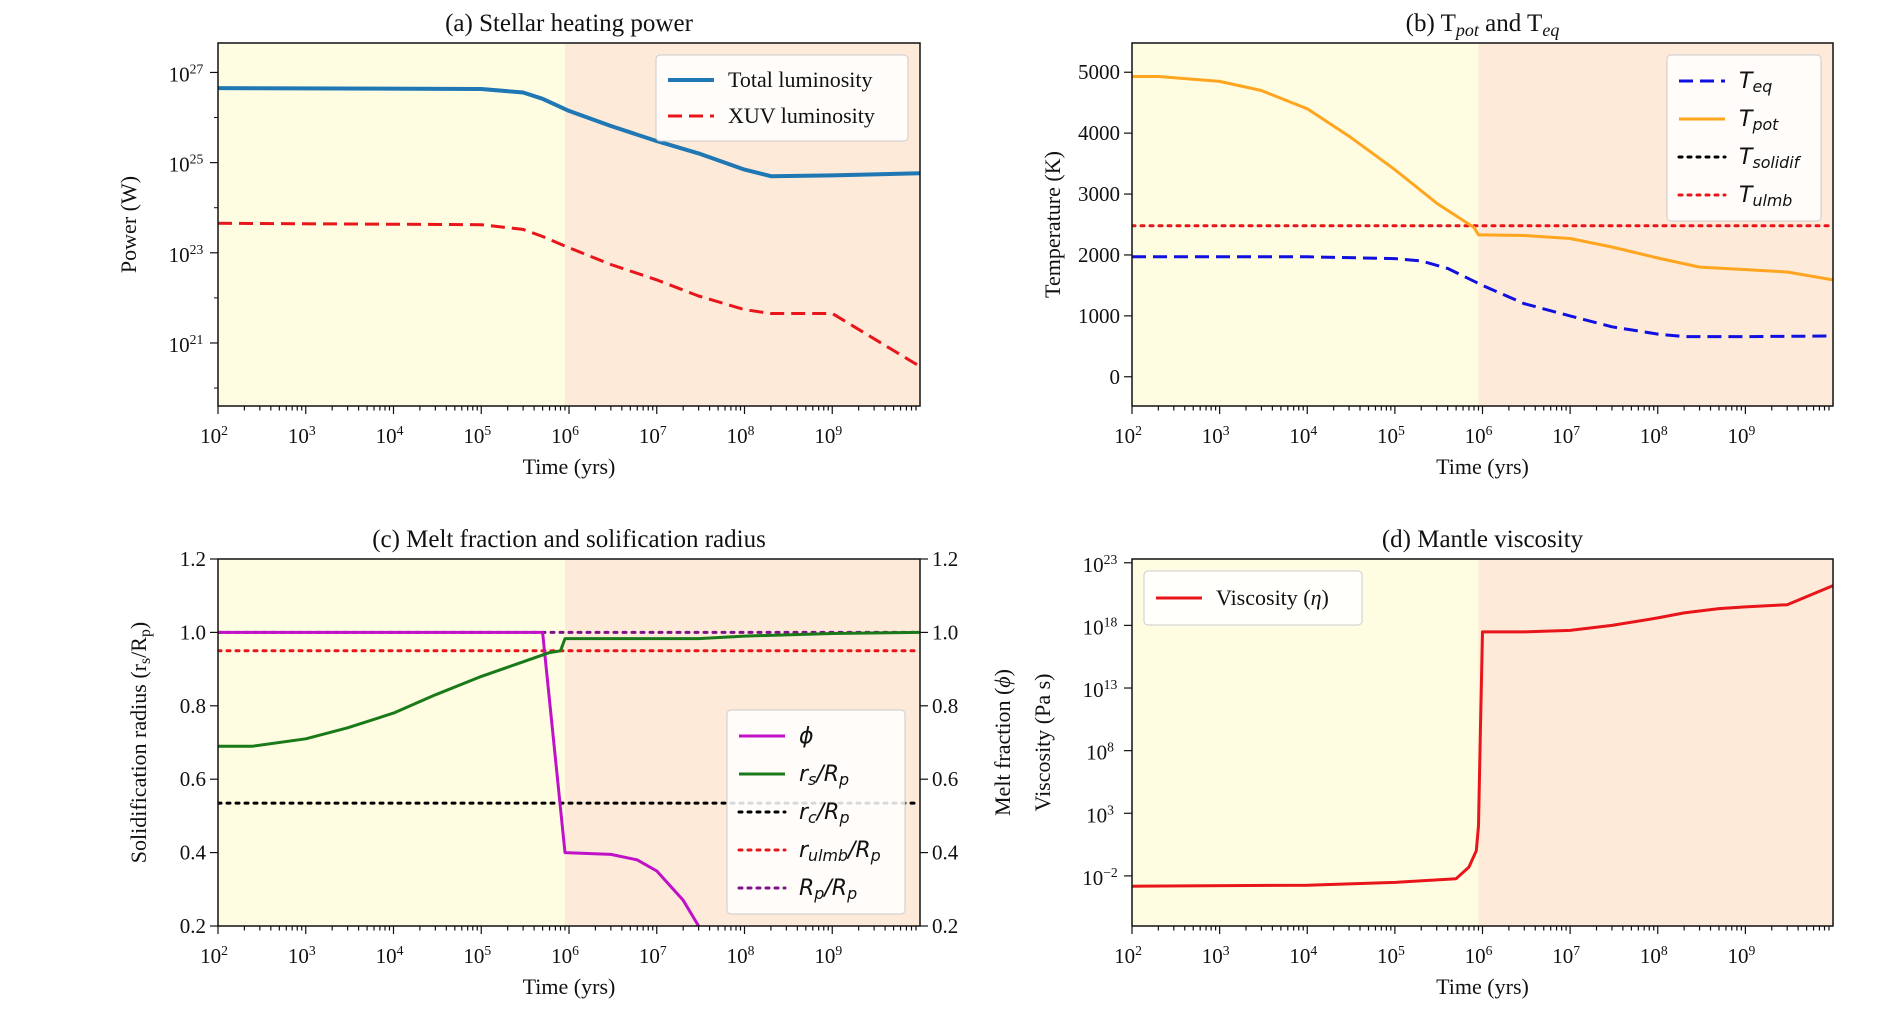 The width and height of the screenshot is (1898, 1016). I want to click on y-tick-label: 10²¹, so click(186, 344).